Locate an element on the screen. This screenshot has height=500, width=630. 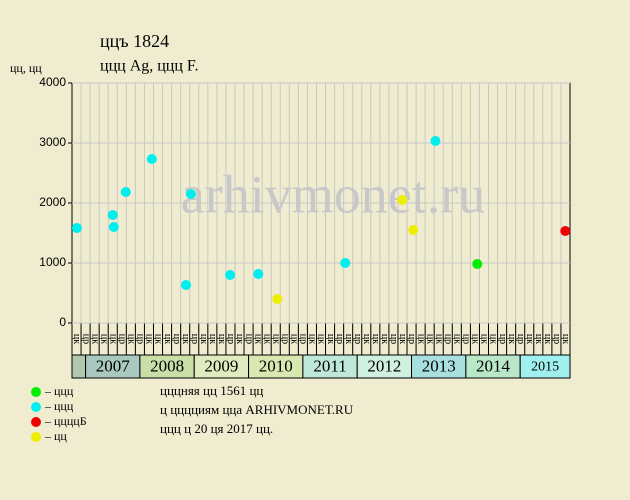
x-tick-label: 2013 is located at coordinates (439, 365).